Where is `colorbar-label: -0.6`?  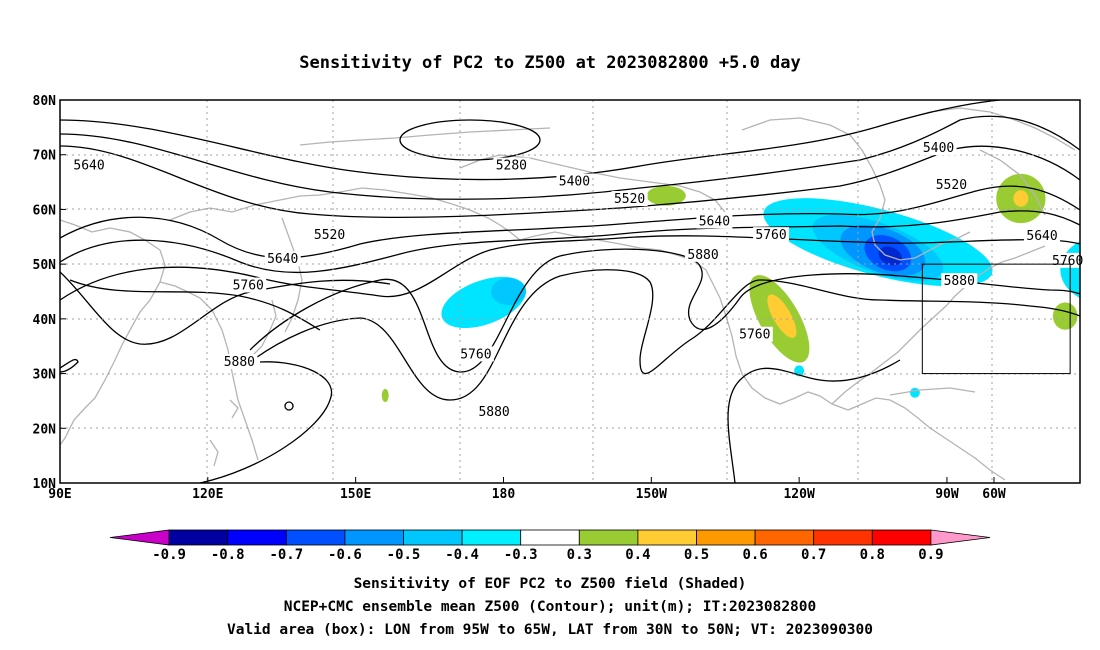 colorbar-label: -0.6 is located at coordinates (345, 555).